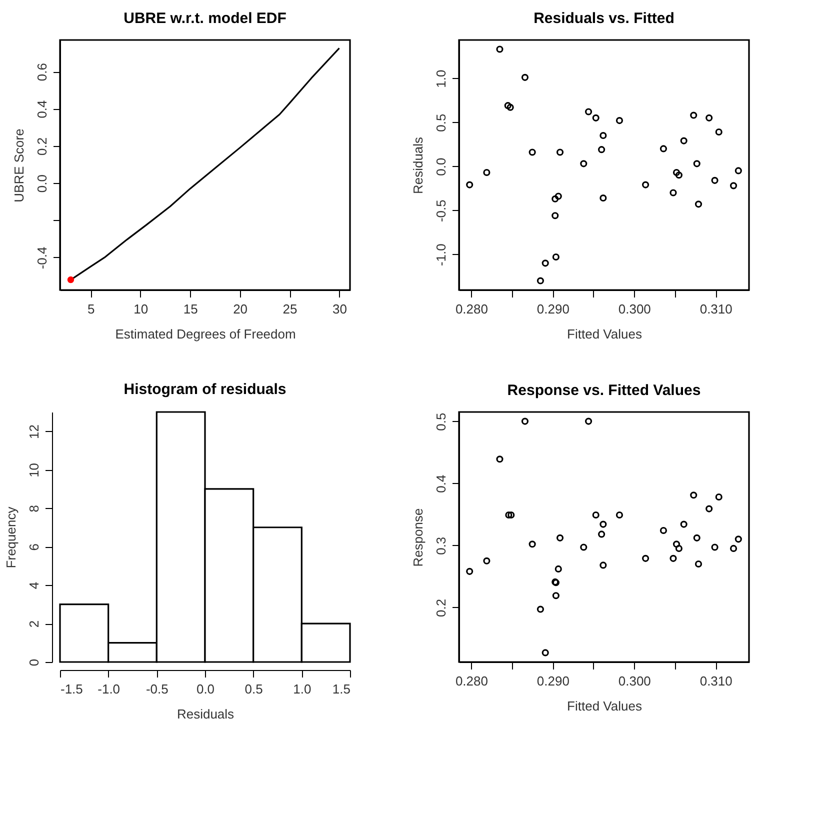 Image resolution: width=824 pixels, height=823 pixels. What do you see at coordinates (71, 689) in the screenshot?
I see `x-tick-label: -1.5` at bounding box center [71, 689].